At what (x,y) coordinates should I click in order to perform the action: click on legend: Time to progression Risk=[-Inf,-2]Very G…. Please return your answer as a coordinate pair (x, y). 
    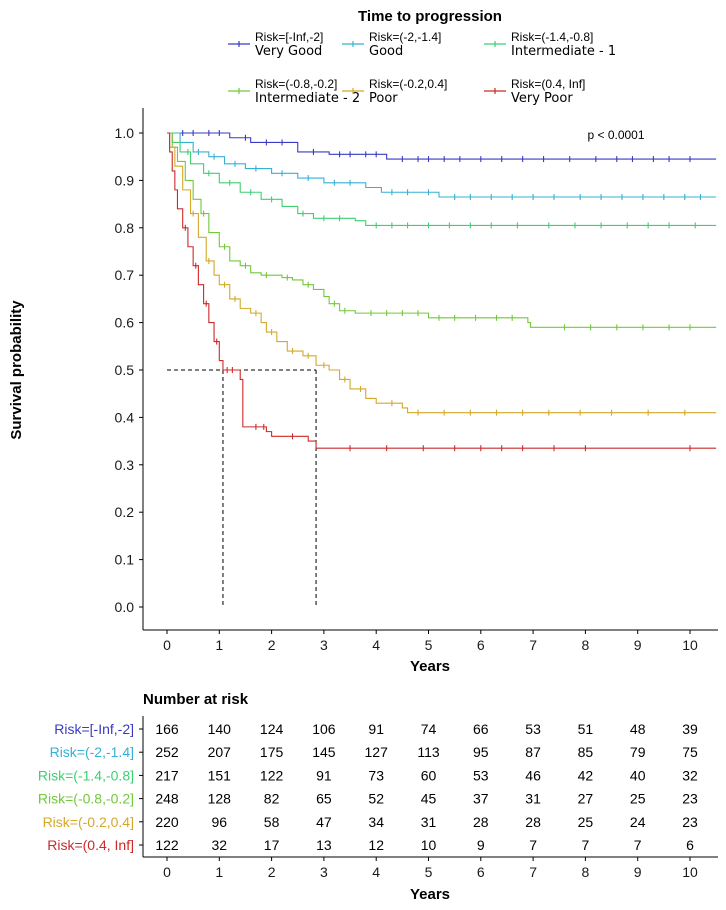
    Looking at the image, I should click on (422, 57).